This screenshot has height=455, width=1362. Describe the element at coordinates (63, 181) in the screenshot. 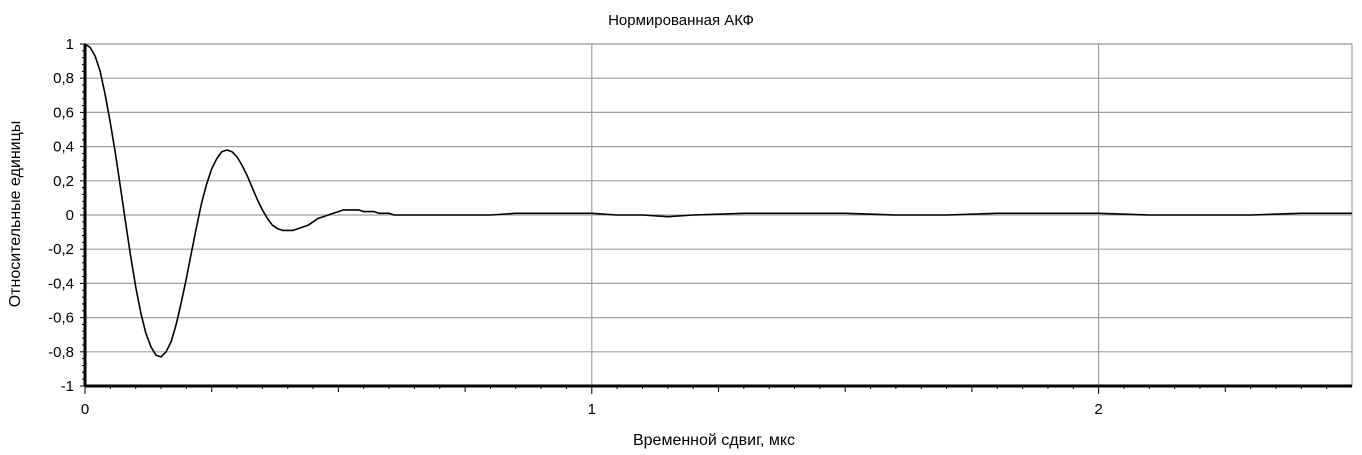

I see `y-tick-label: 0,2` at that location.